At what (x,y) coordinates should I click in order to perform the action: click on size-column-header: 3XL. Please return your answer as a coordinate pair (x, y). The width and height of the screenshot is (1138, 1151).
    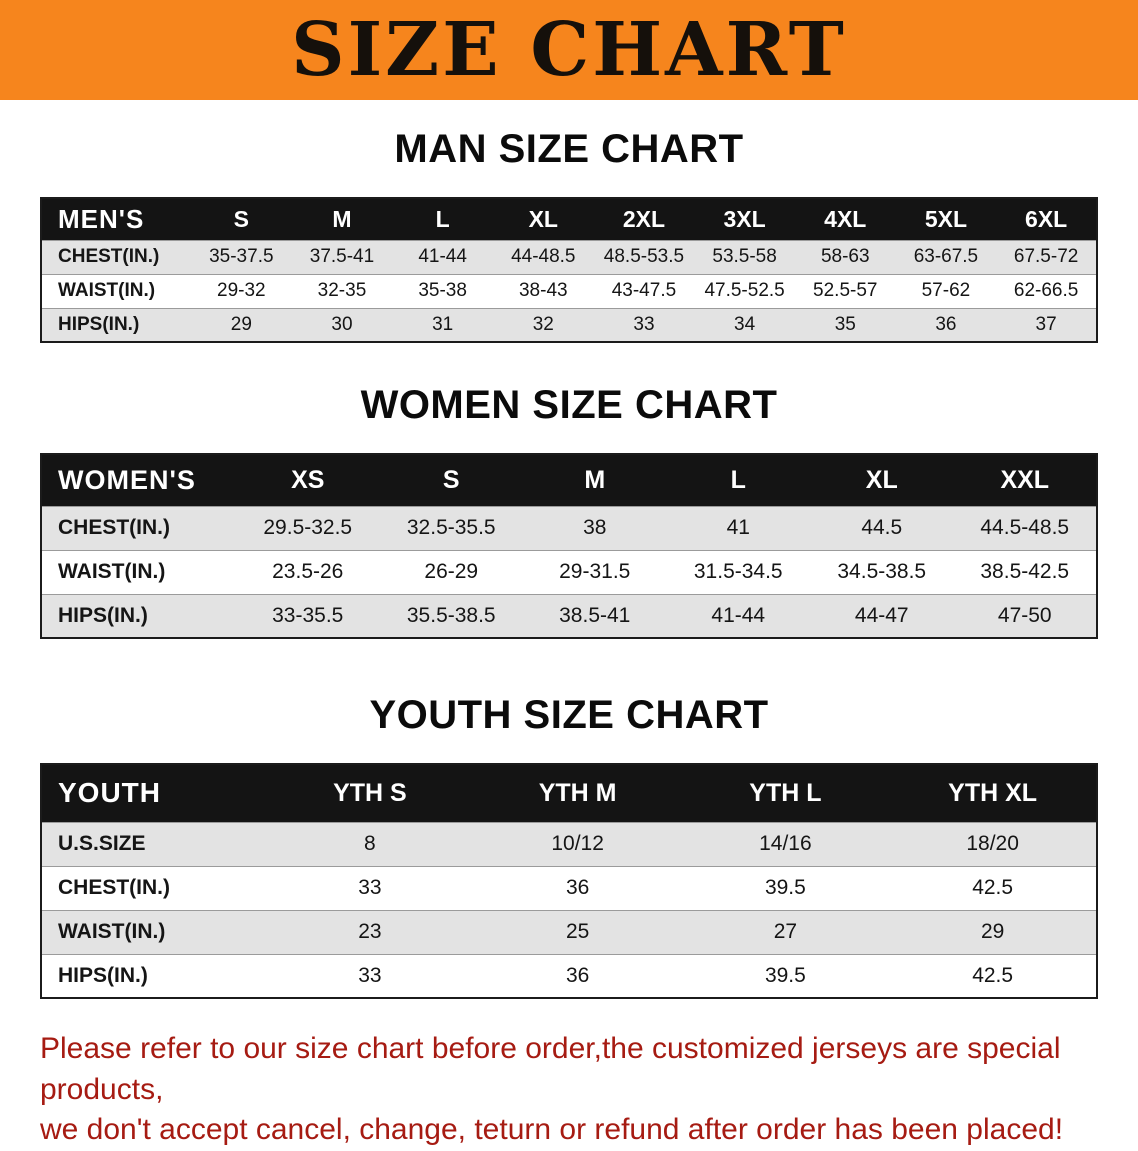
    Looking at the image, I should click on (744, 219).